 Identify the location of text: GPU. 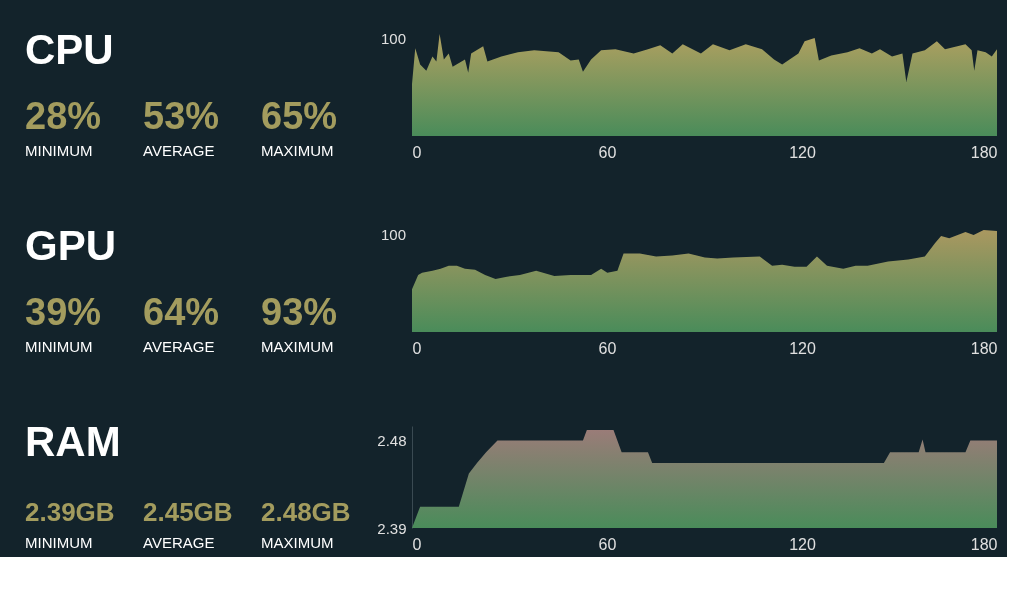
(71, 245).